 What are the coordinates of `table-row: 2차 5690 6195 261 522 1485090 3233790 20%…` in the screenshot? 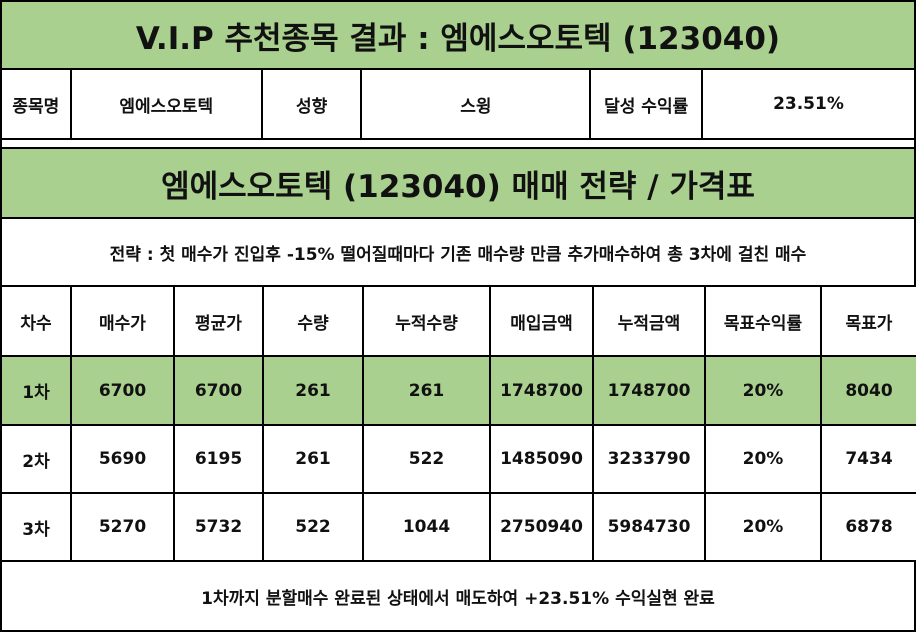 It's located at (458, 459).